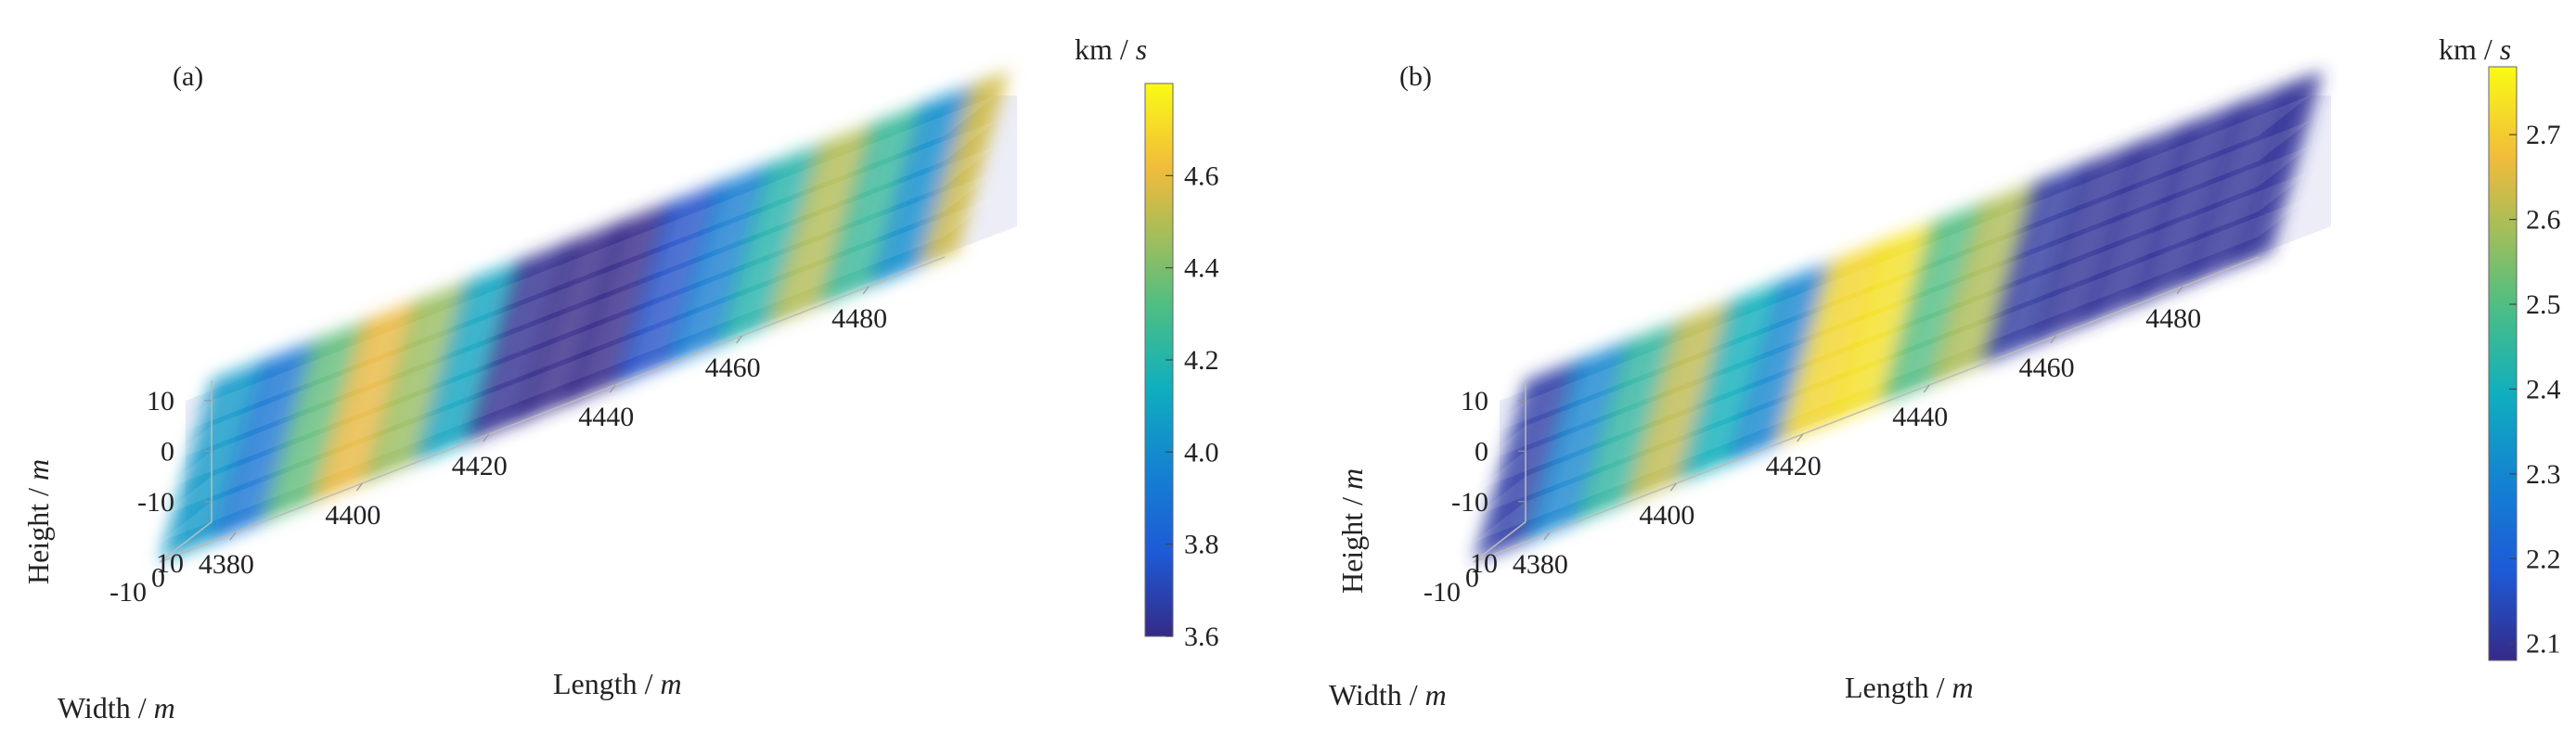 This screenshot has width=2576, height=743. Describe the element at coordinates (1201, 268) in the screenshot. I see `colorbar-tick-label: 4.4` at that location.